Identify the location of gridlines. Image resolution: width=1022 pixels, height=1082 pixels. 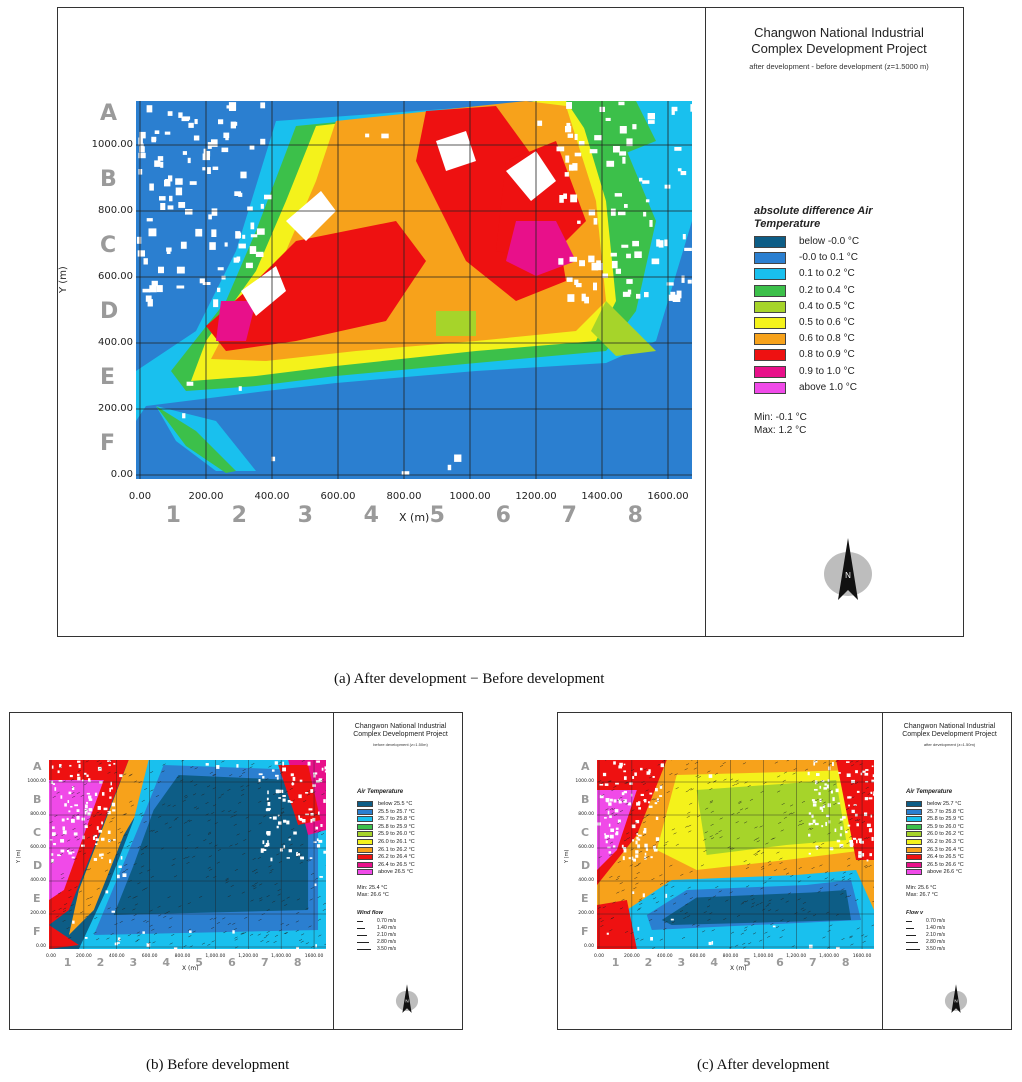
(735, 854).